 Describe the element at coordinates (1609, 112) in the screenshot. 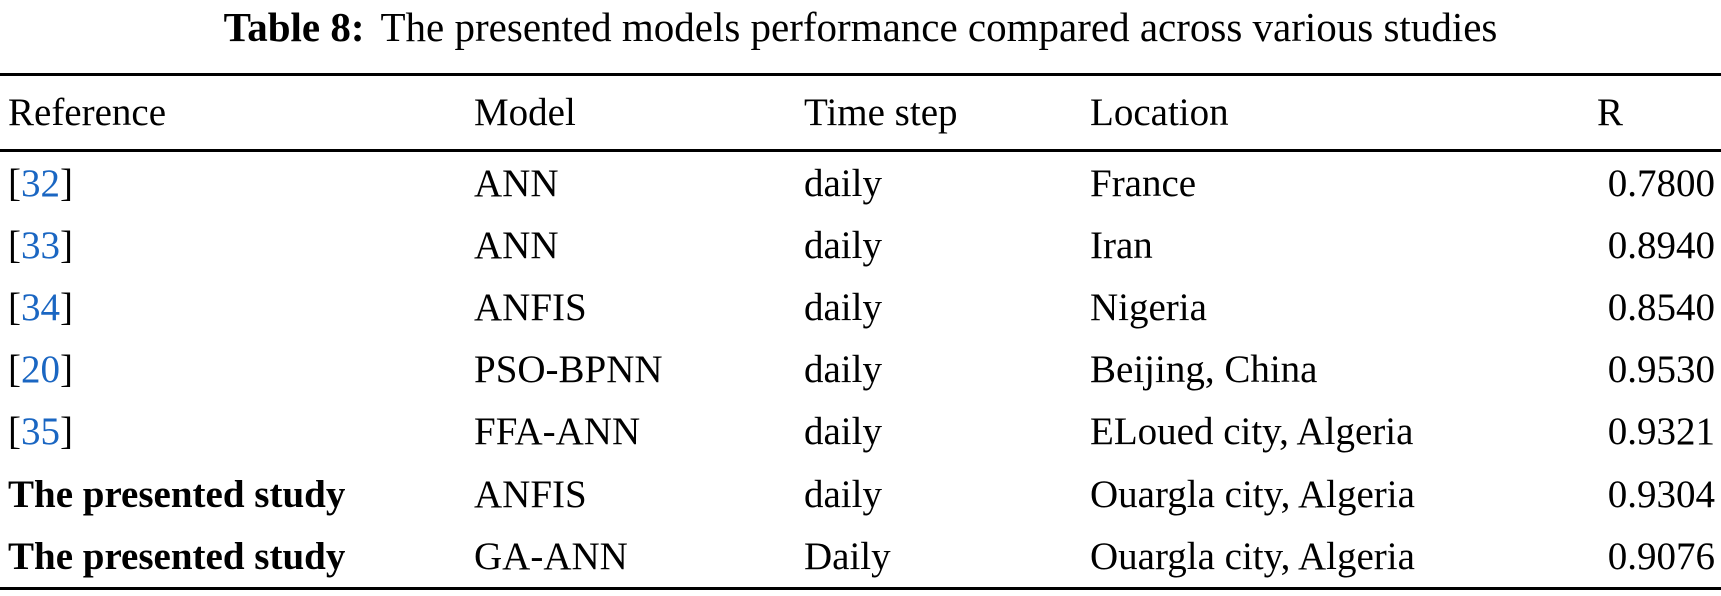

I see `header-r: R` at that location.